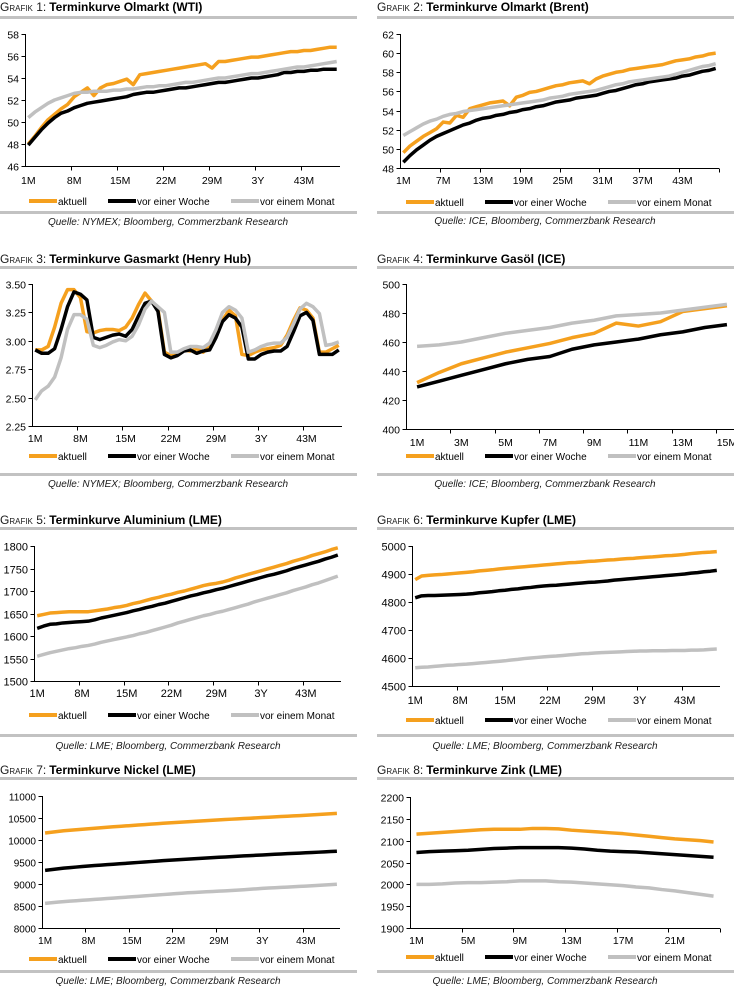 Image resolution: width=734 pixels, height=1008 pixels. What do you see at coordinates (388, 54) in the screenshot?
I see `y-tick-label: 60` at bounding box center [388, 54].